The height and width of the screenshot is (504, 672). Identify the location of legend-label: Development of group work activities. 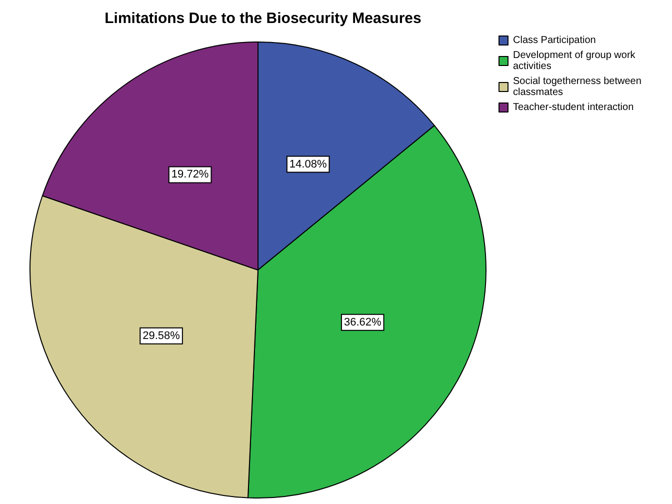
(575, 61).